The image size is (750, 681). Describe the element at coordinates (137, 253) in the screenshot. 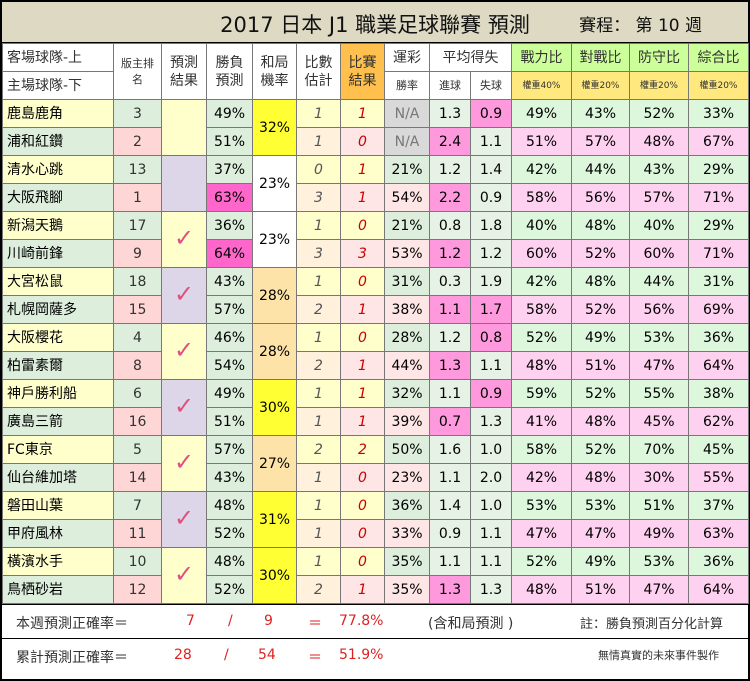

I see `rank-cell: 9` at that location.